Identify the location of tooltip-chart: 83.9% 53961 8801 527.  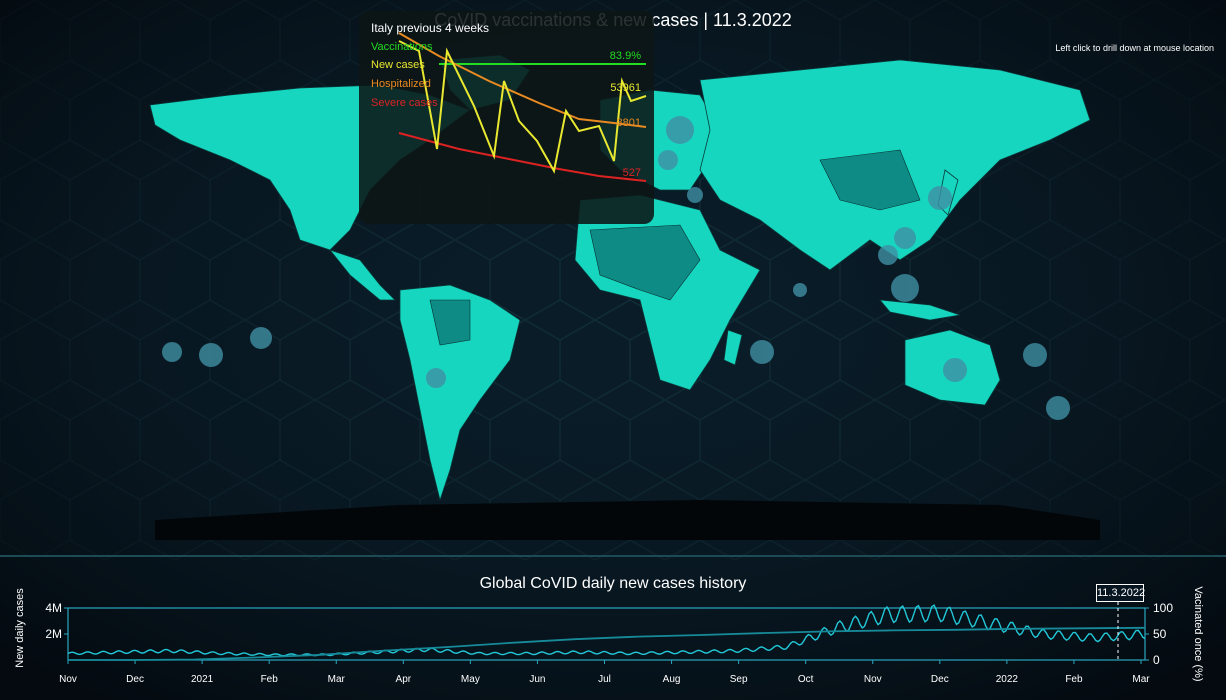
(522, 107).